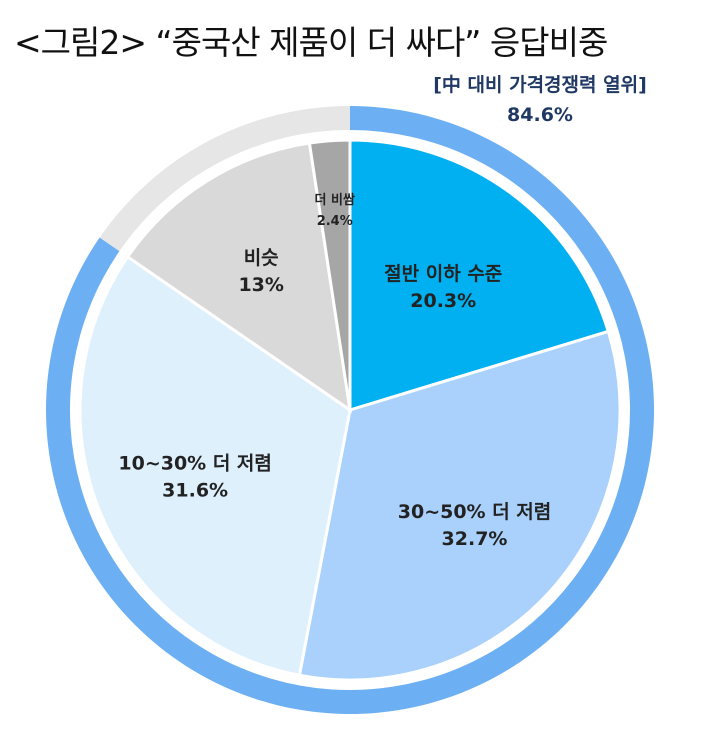 The width and height of the screenshot is (710, 742). What do you see at coordinates (335, 221) in the screenshot?
I see `slice-value: 2.4%` at bounding box center [335, 221].